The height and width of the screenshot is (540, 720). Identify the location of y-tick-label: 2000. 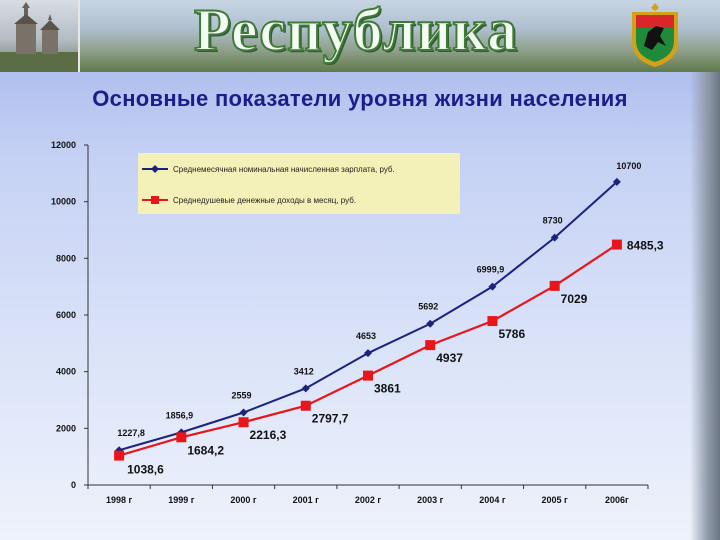
(66, 428).